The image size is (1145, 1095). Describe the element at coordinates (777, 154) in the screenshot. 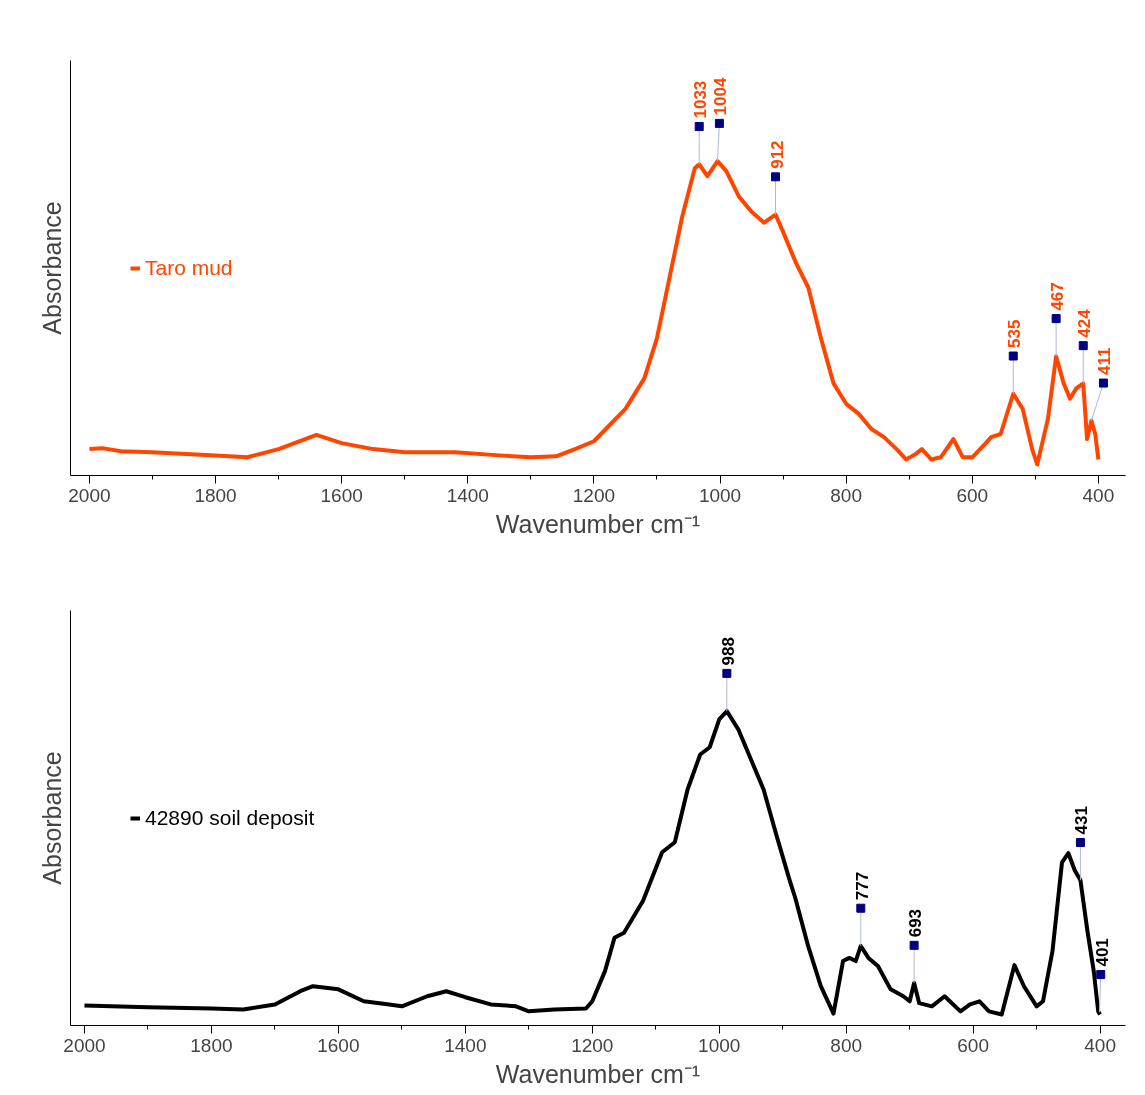

I see `annotation: 912` at that location.